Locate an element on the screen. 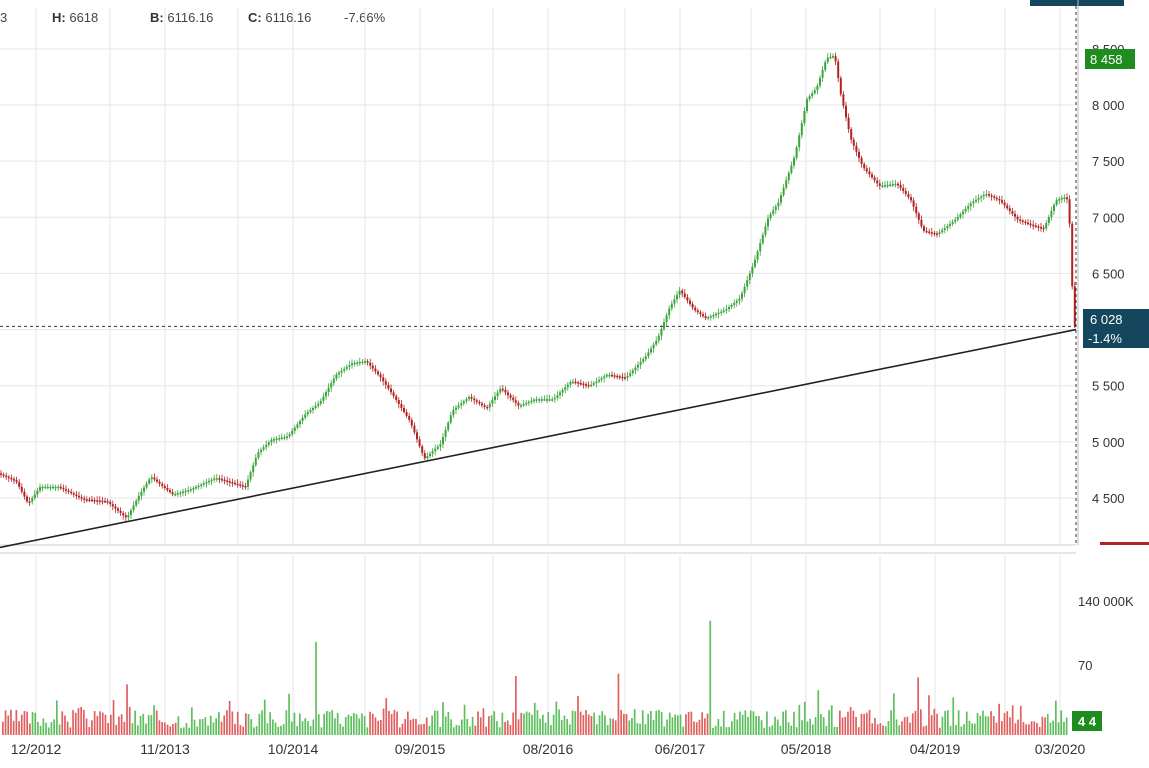 This screenshot has width=1149, height=768. x-tick-label: 11/2013 is located at coordinates (165, 749).